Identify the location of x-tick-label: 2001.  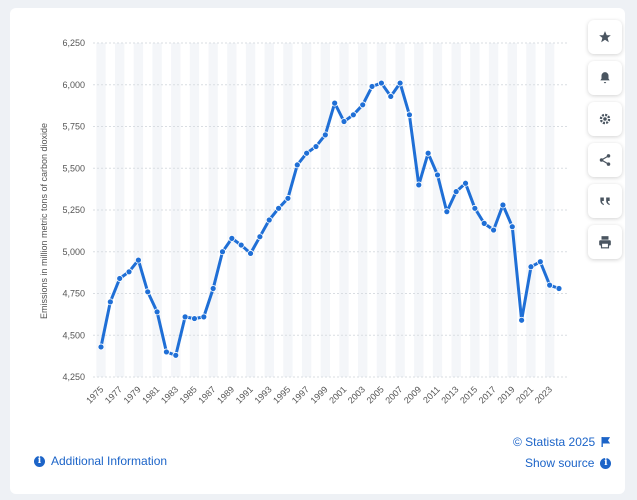
(337, 394).